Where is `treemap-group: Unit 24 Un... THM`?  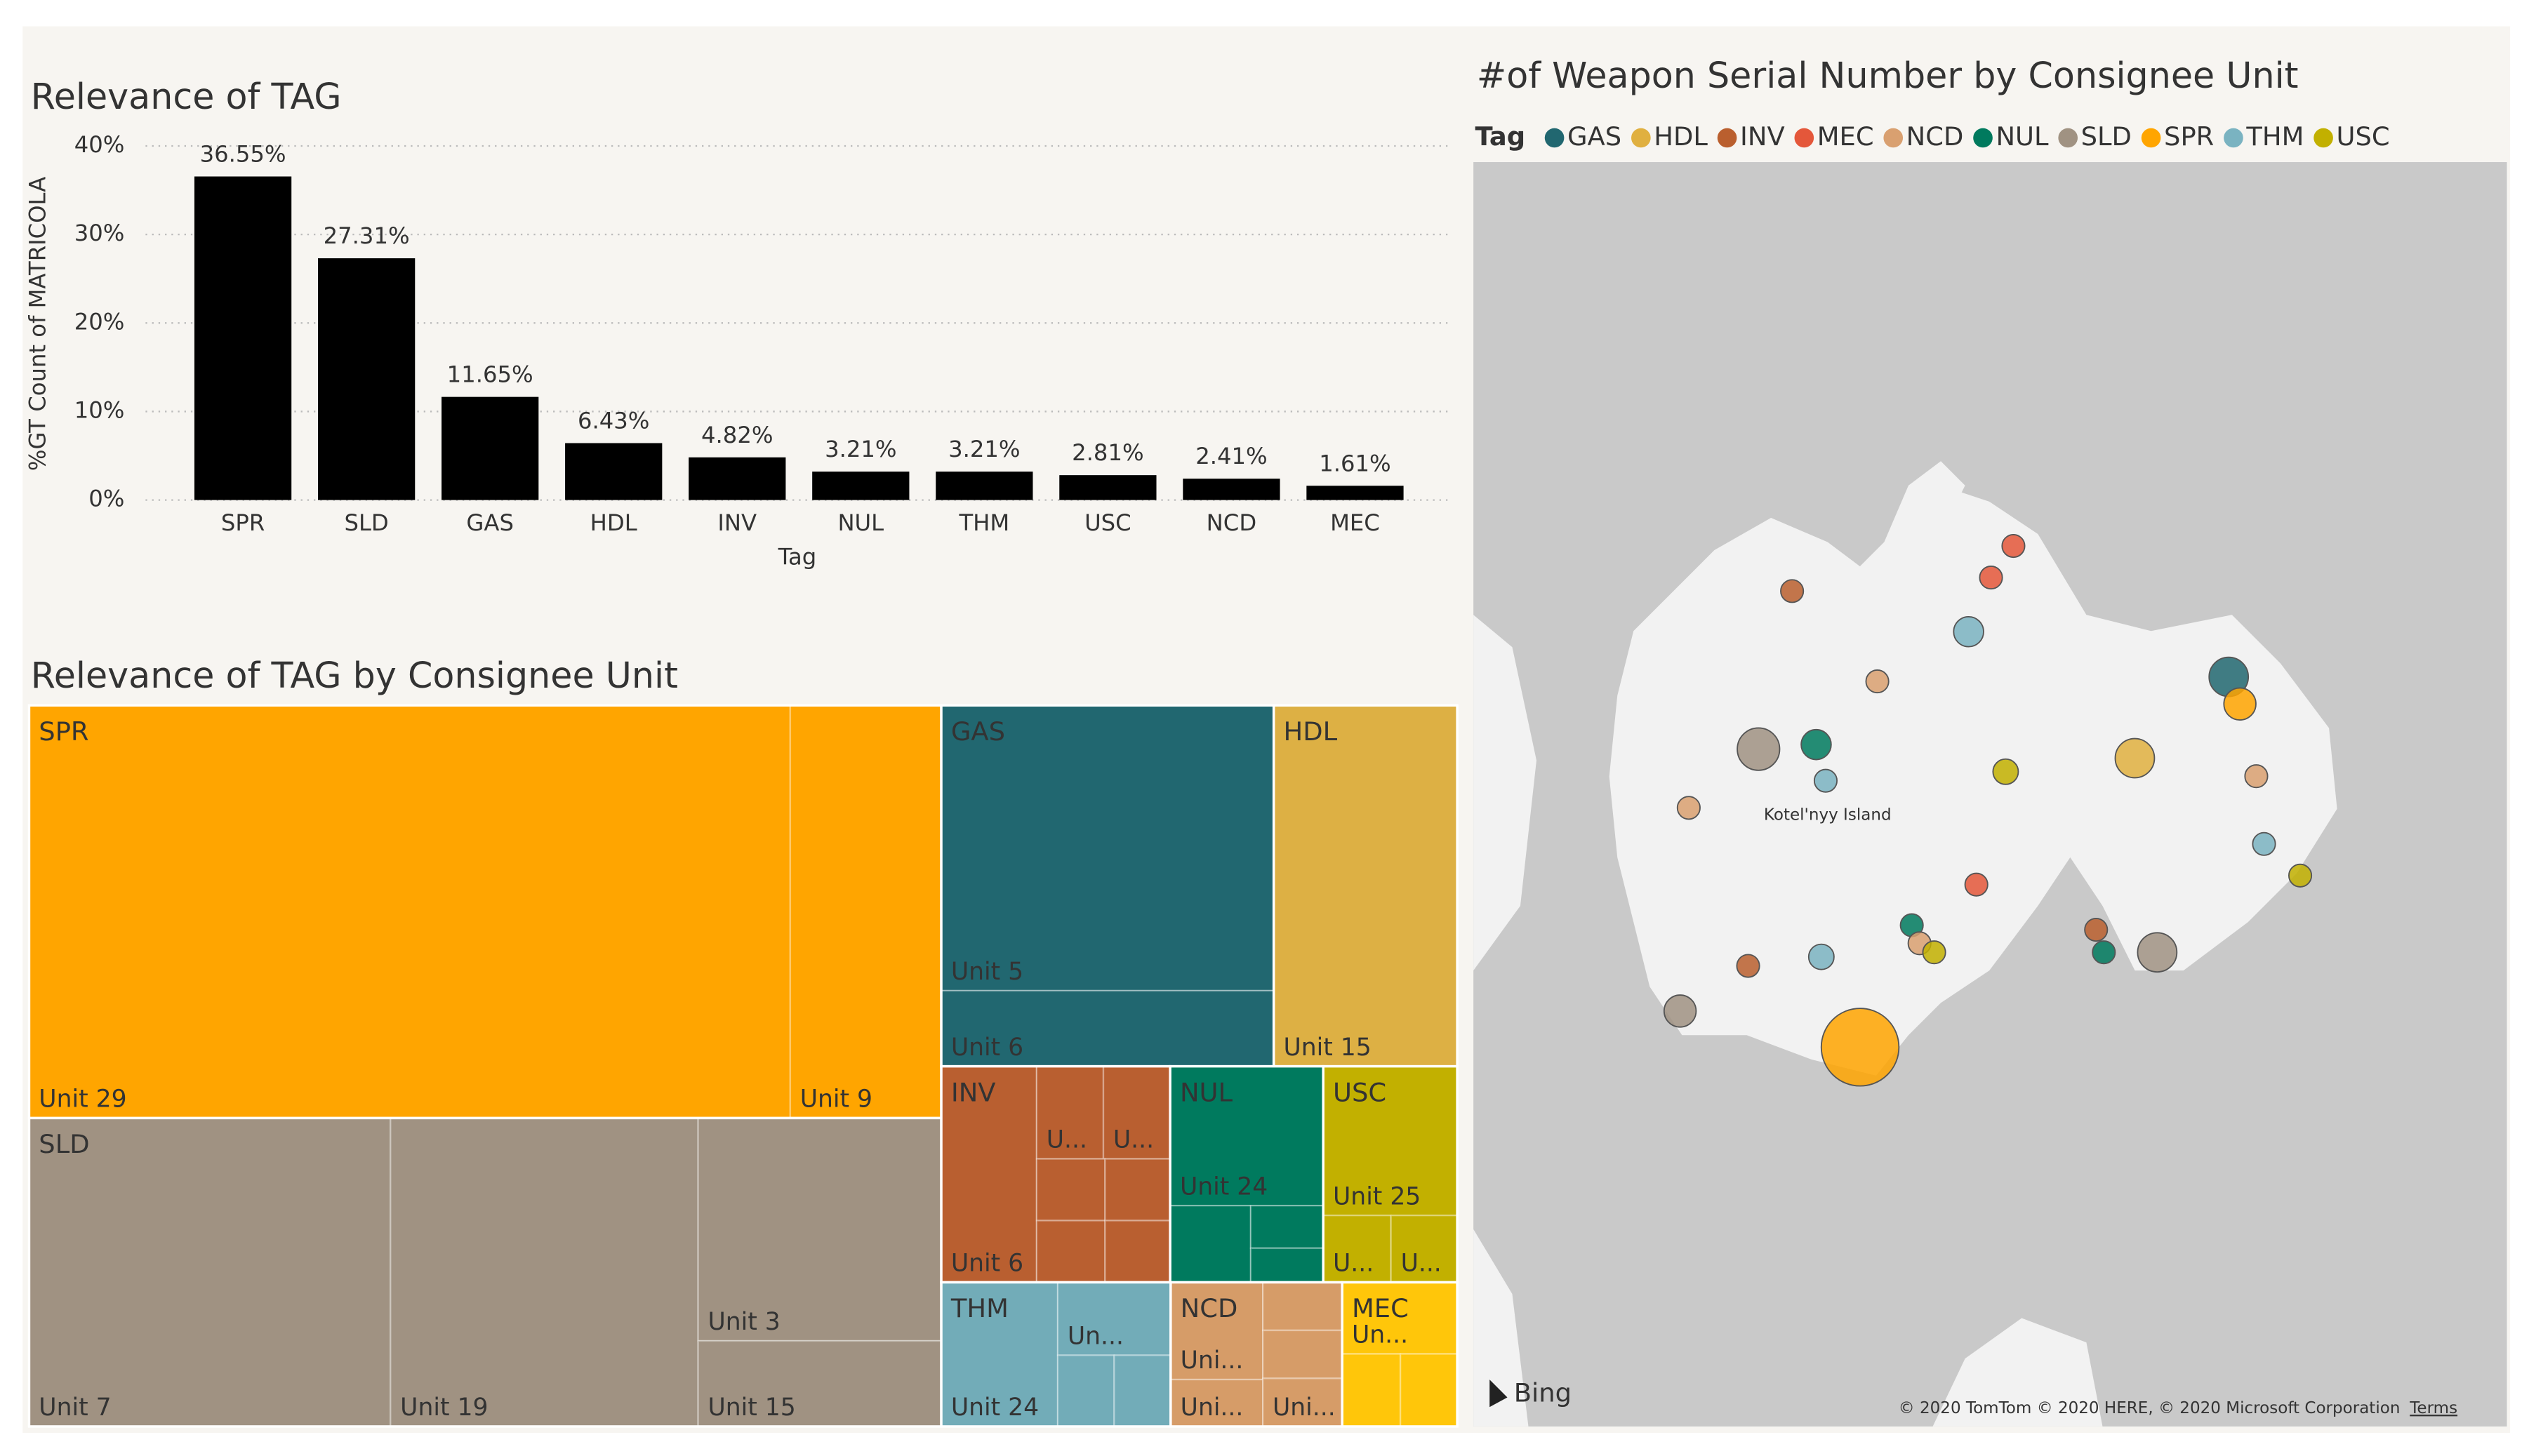 treemap-group: Unit 24 Un... THM is located at coordinates (1056, 1355).